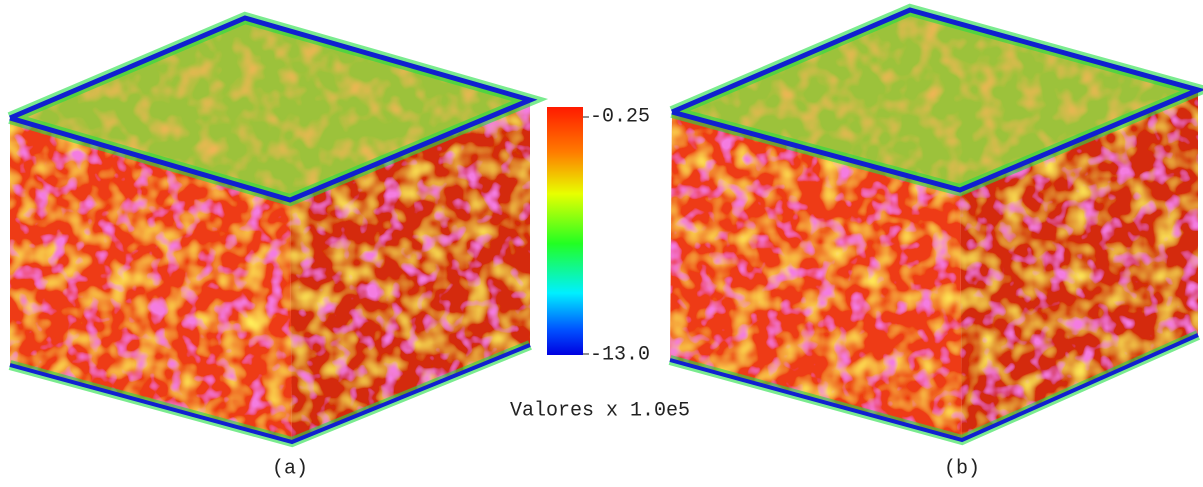 This screenshot has height=487, width=1203. Describe the element at coordinates (600, 410) in the screenshot. I see `colorbar-caption: Valores x 1.0e5` at that location.